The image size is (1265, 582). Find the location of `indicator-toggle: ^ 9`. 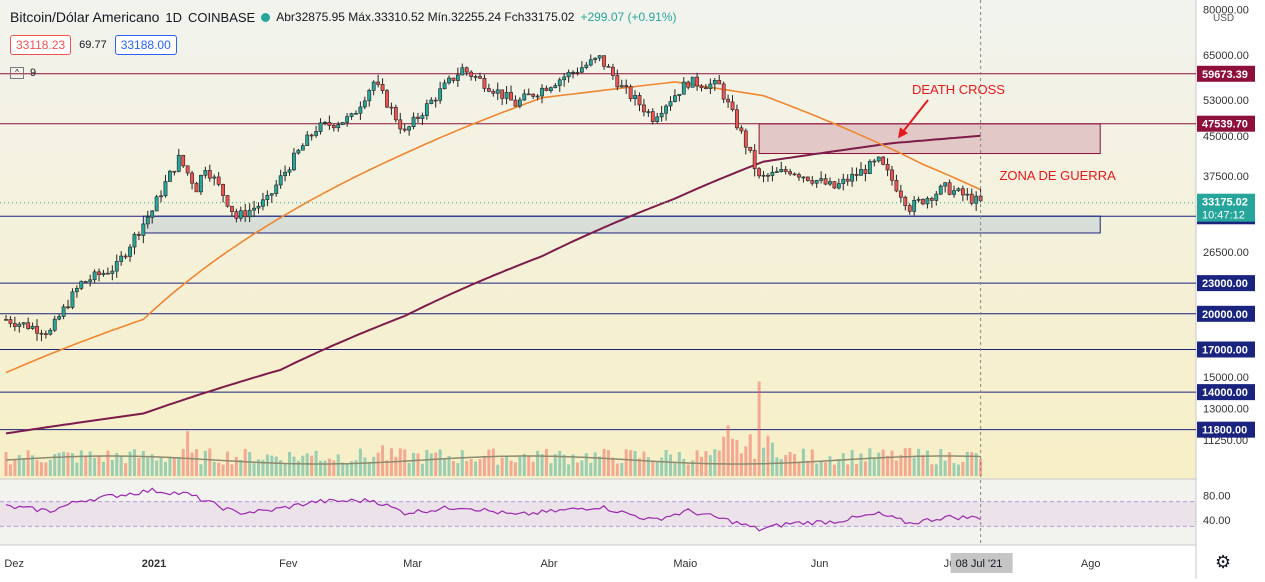

indicator-toggle: ^ 9 is located at coordinates (23, 73).